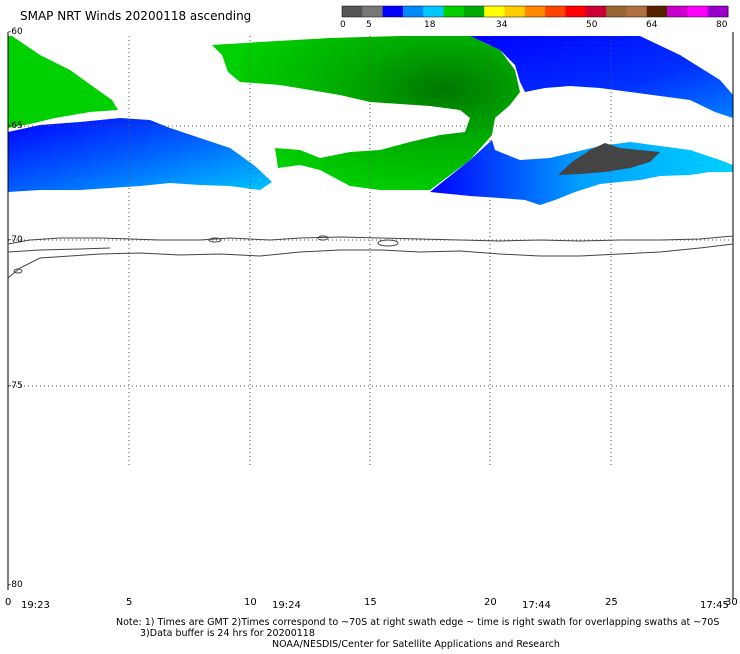 This screenshot has width=740, height=654. I want to click on colorbar-outline, so click(535, 11).